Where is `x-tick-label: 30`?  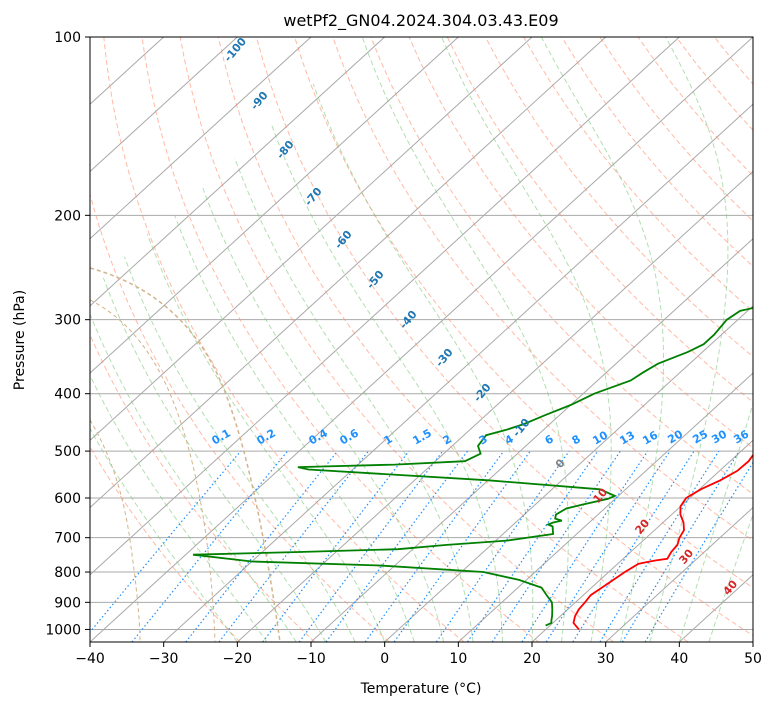
x-tick-label: 30 is located at coordinates (606, 659).